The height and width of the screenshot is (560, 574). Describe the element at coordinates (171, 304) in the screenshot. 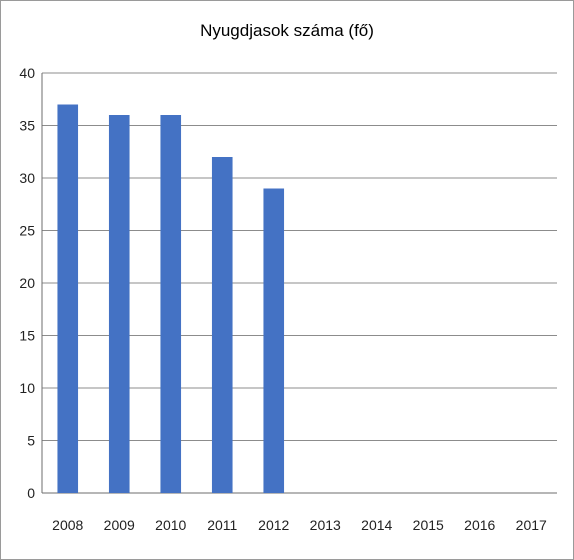

I see `bar-2010` at that location.